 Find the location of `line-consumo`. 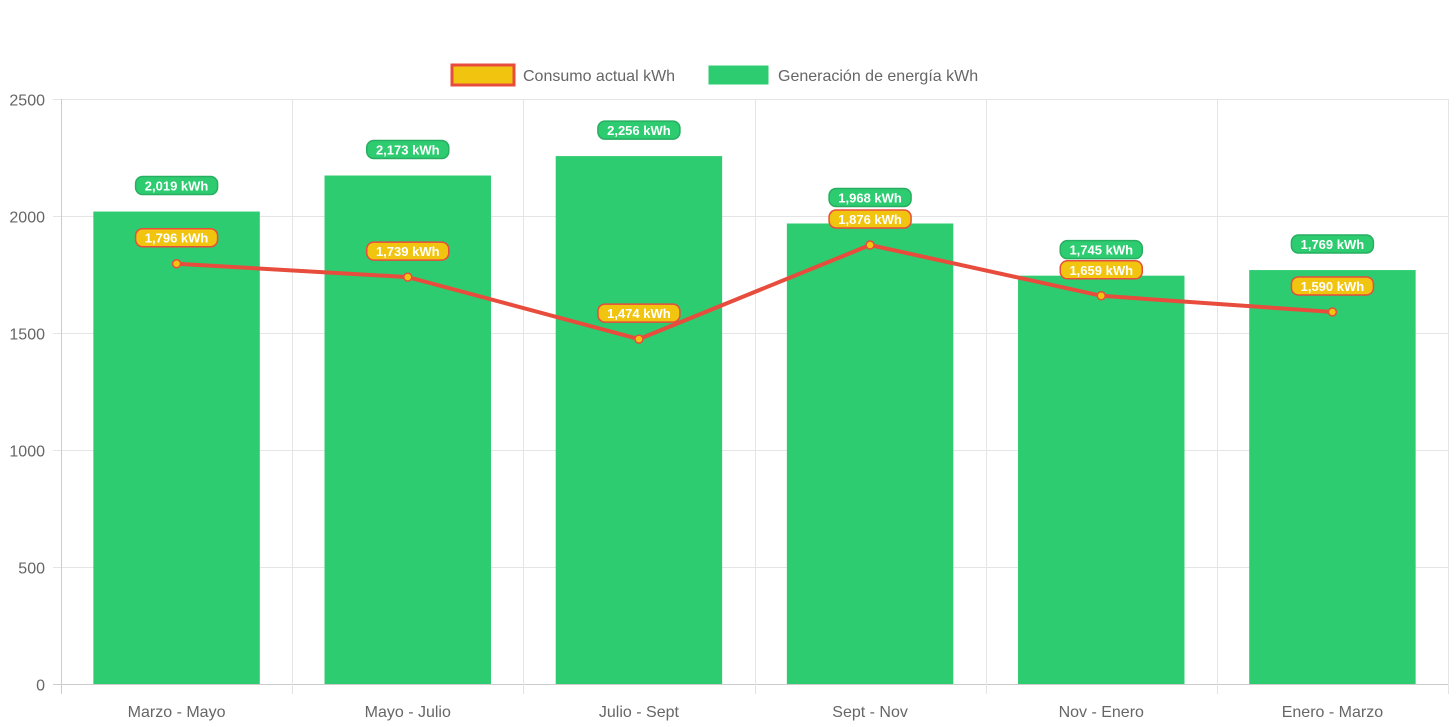

line-consumo is located at coordinates (754, 292).